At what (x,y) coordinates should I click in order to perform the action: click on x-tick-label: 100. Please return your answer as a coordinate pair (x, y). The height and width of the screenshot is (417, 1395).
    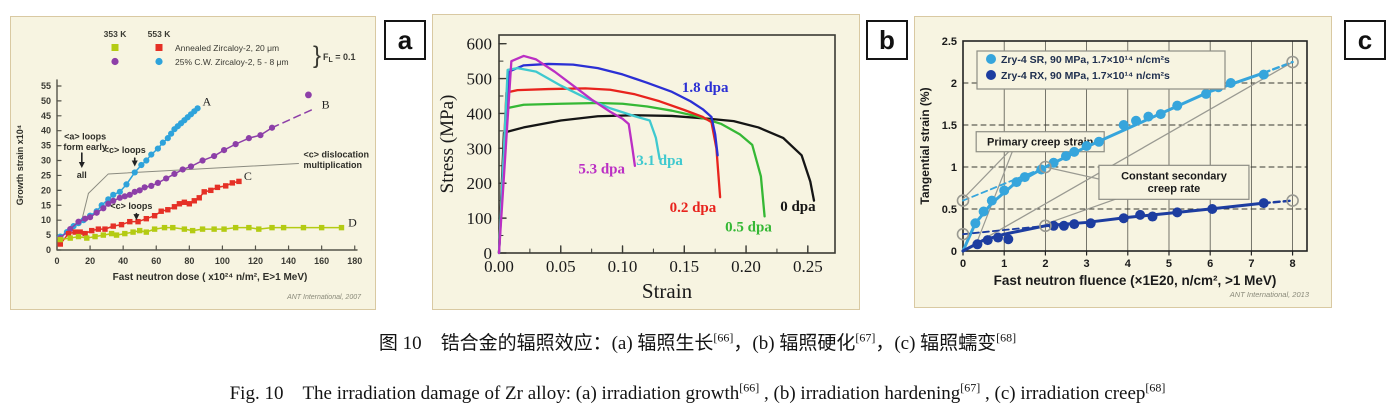
    Looking at the image, I should click on (222, 261).